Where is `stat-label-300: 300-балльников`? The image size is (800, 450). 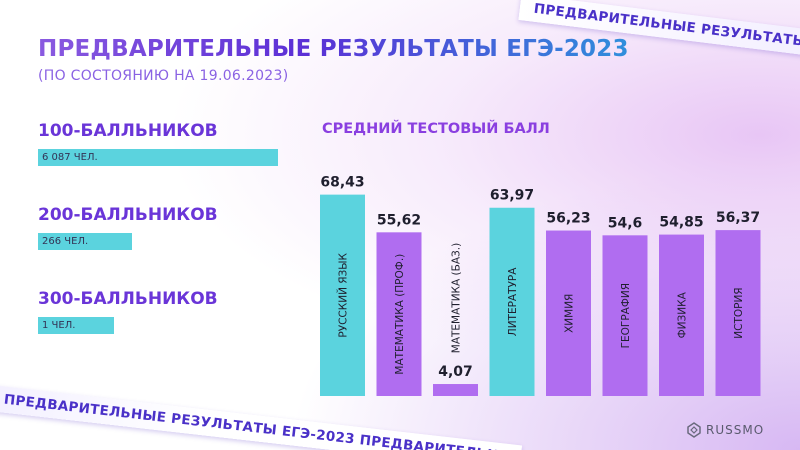
stat-label-300: 300-балльников is located at coordinates (128, 299).